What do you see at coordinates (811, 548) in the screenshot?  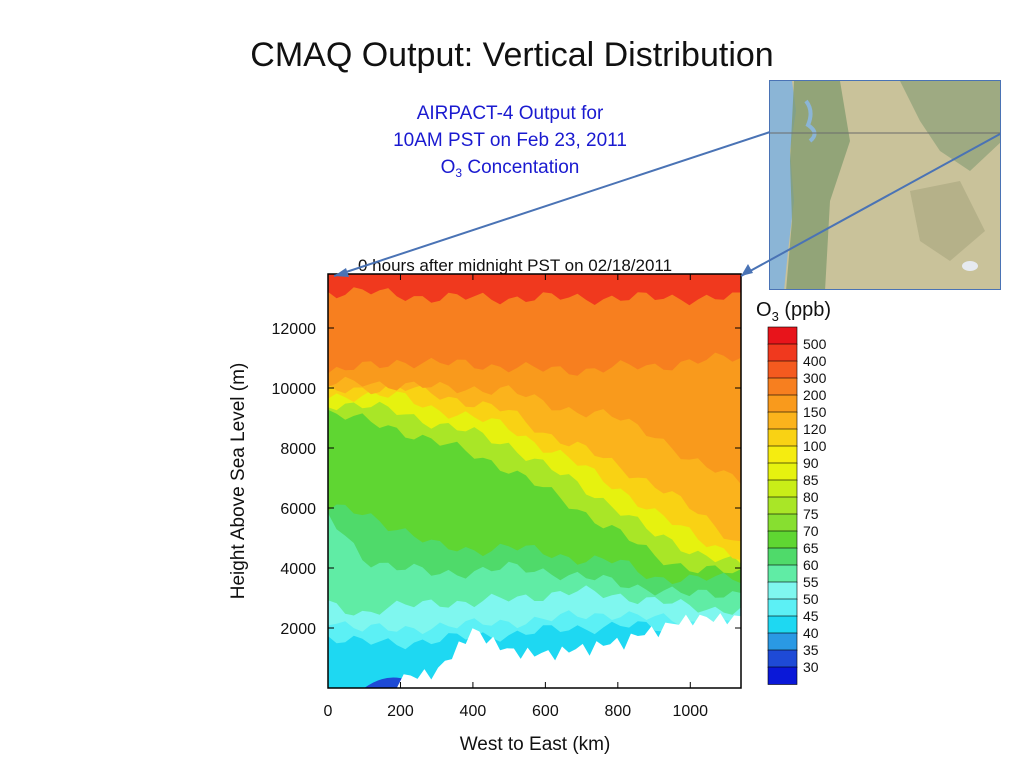 I see `colorbar-level-label: 65` at bounding box center [811, 548].